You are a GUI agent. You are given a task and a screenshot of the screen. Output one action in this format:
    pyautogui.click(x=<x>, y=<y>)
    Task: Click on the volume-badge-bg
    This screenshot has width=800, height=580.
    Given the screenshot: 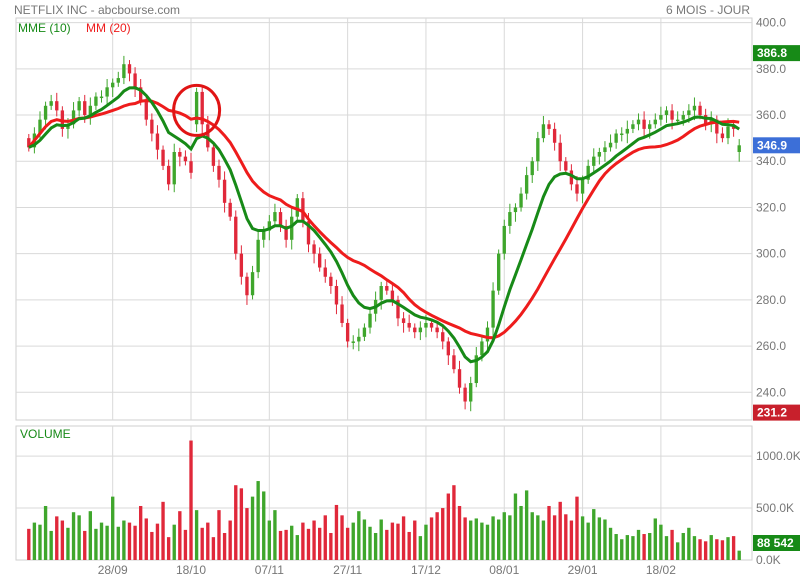 What is the action you would take?
    pyautogui.click(x=776, y=543)
    